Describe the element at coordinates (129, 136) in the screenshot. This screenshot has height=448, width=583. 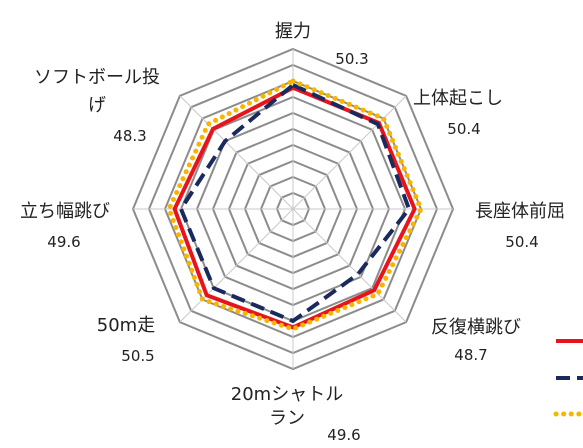
I see `axis-value-label-7: 48.3` at that location.